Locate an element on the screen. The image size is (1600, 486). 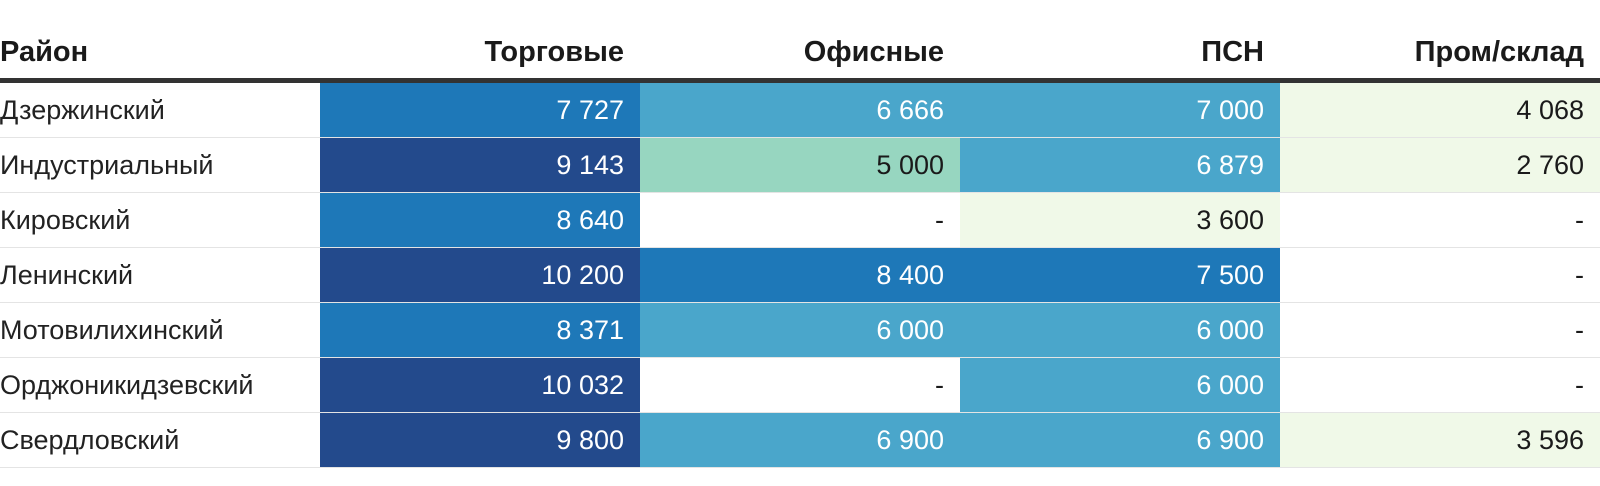
table-row: Кировский 8 640-3 600- is located at coordinates (800, 220).